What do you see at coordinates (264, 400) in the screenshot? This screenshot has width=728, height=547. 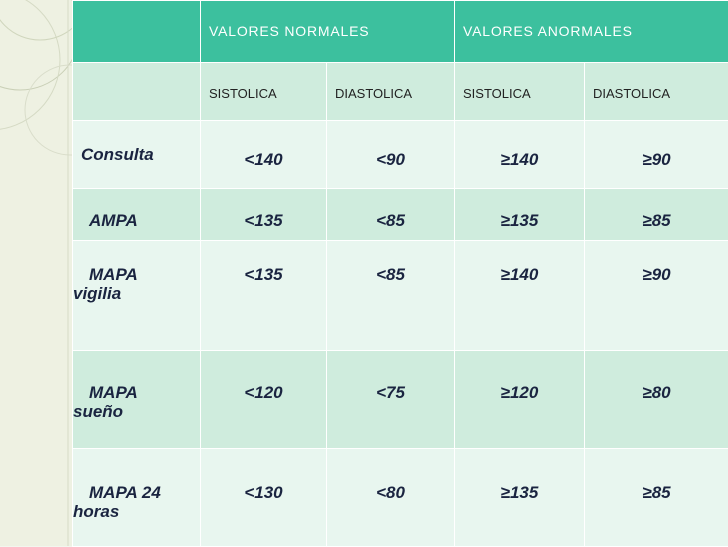 I see `value-cell: <120` at bounding box center [264, 400].